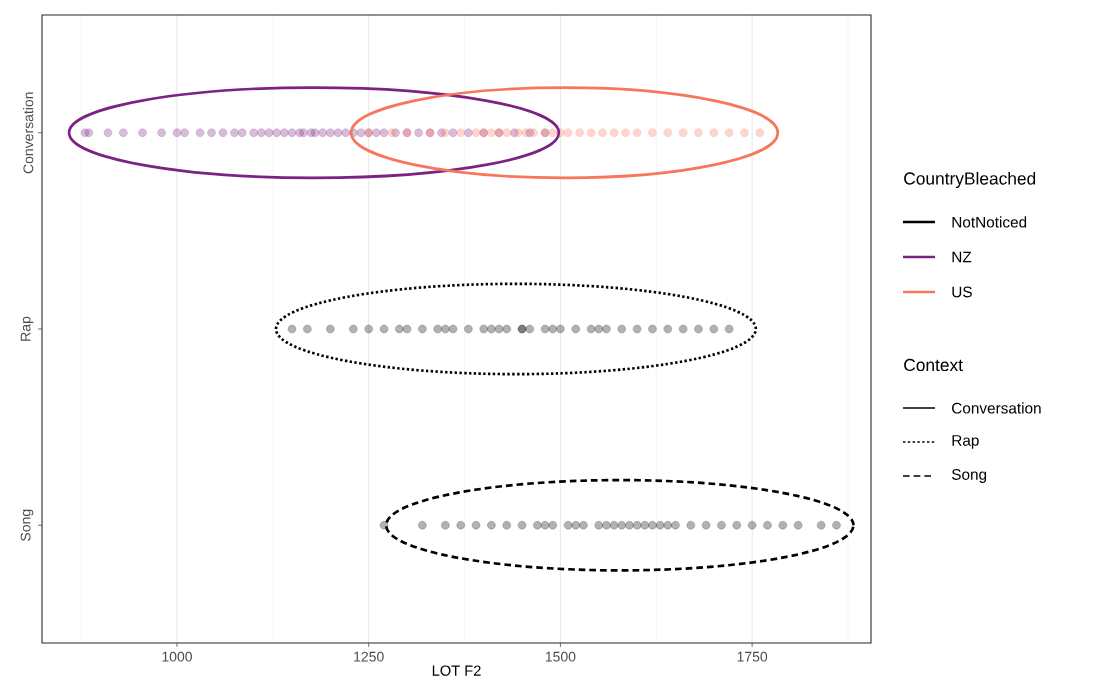 The height and width of the screenshot is (698, 1118). What do you see at coordinates (989, 222) in the screenshot?
I see `legend-label: NotNoticed` at bounding box center [989, 222].